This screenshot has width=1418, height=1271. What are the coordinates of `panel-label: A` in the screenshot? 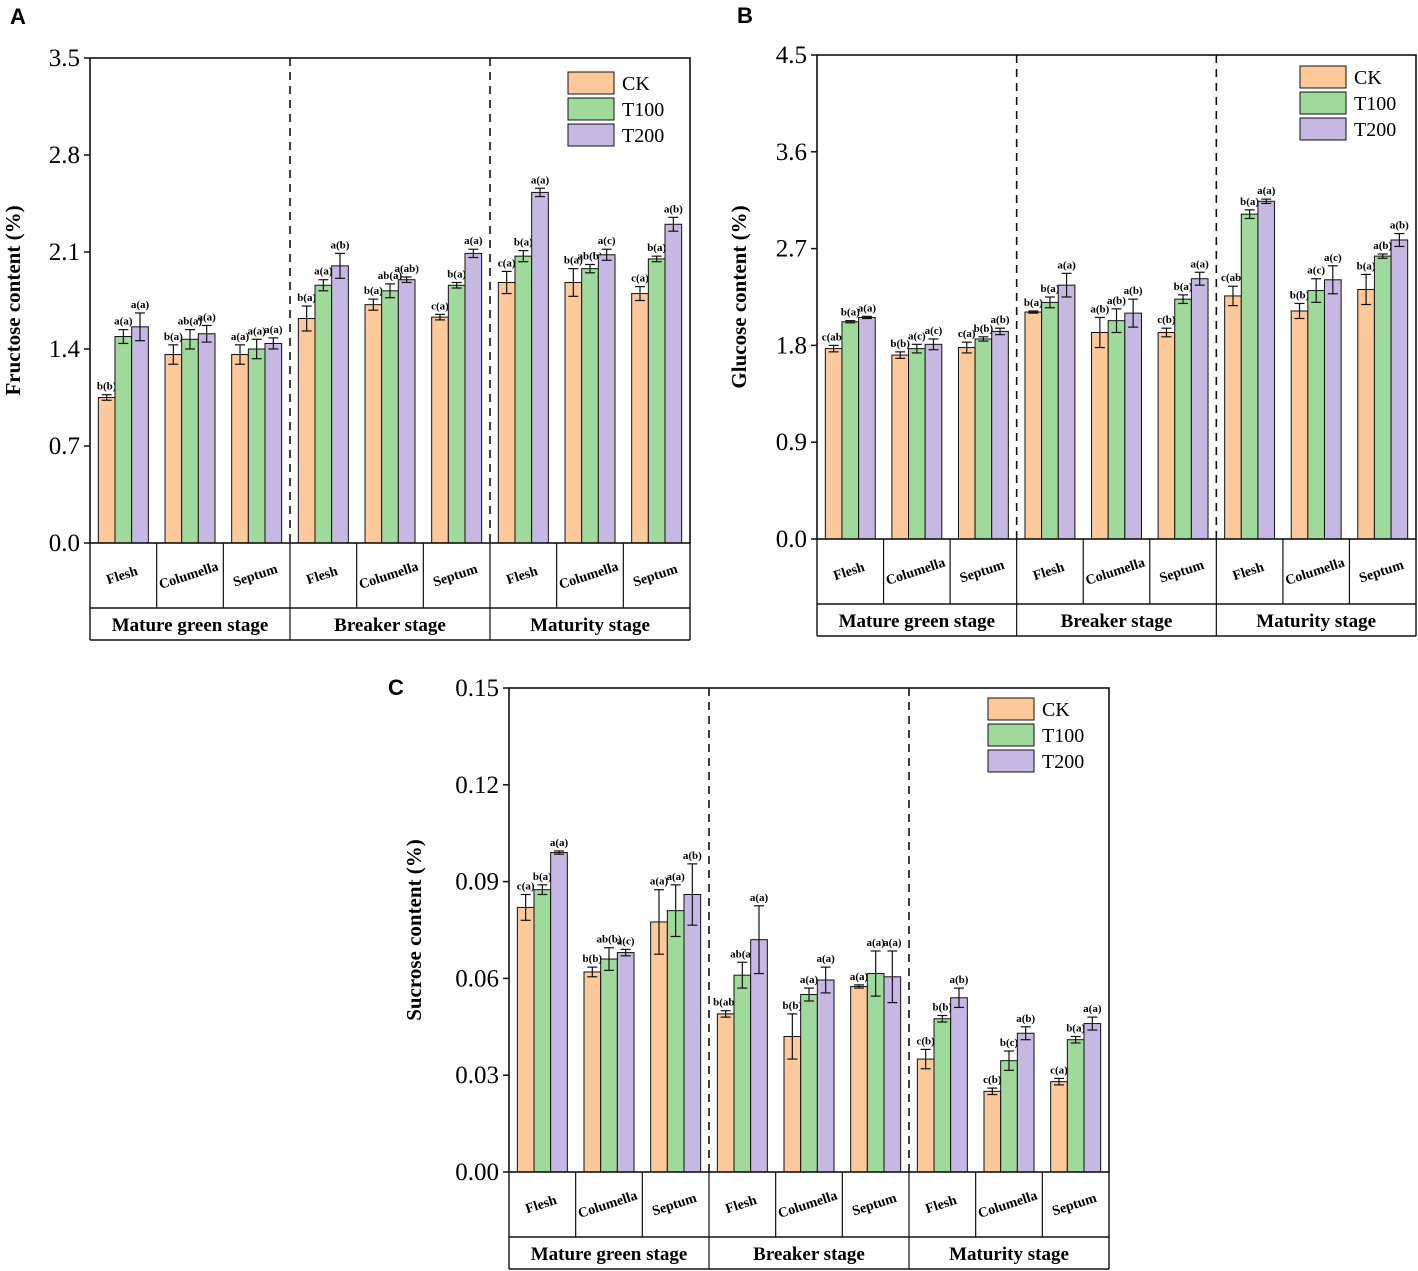 It's located at (18, 16).